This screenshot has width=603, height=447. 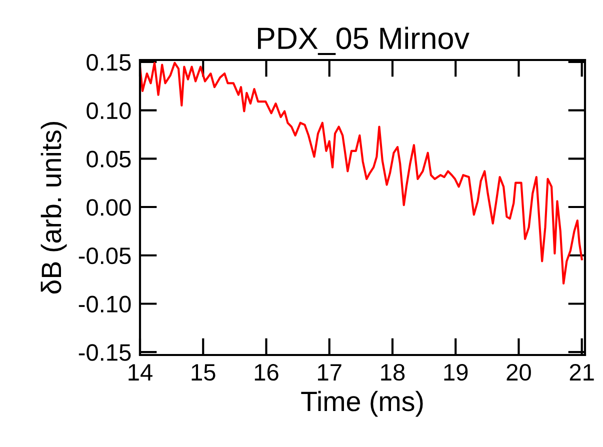 What do you see at coordinates (518, 372) in the screenshot?
I see `x-tick-label: 20` at bounding box center [518, 372].